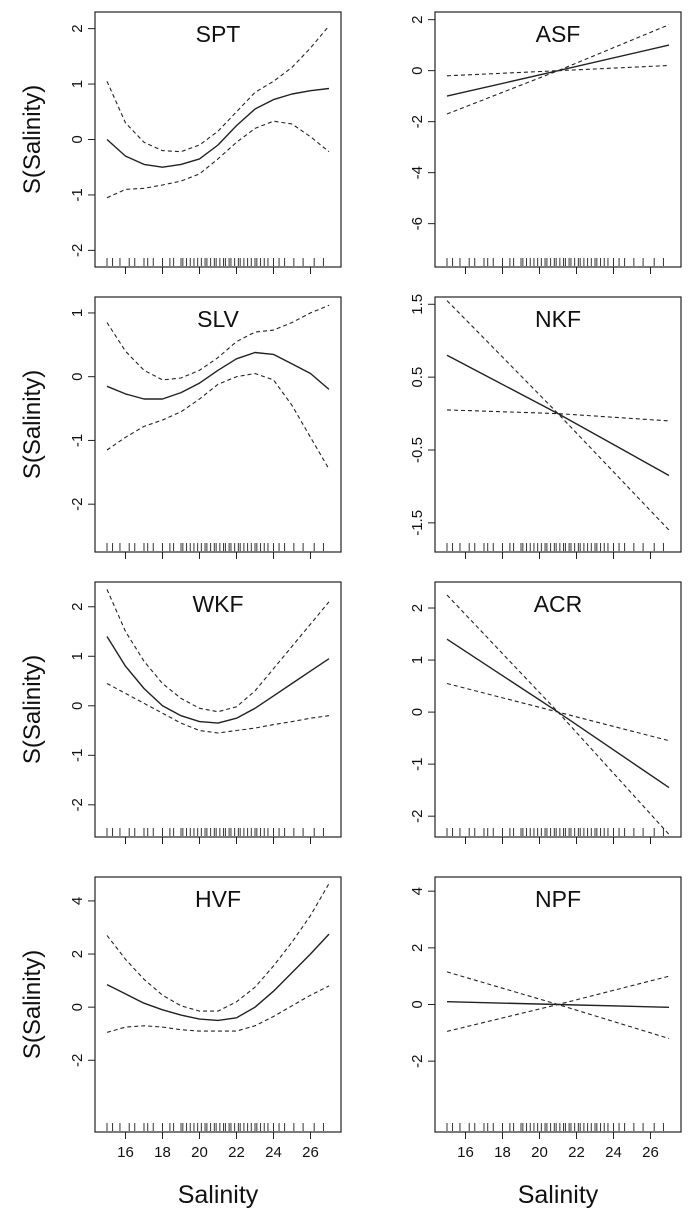 The image size is (688, 1217). I want to click on y-tick-label: -0.5, so click(417, 450).